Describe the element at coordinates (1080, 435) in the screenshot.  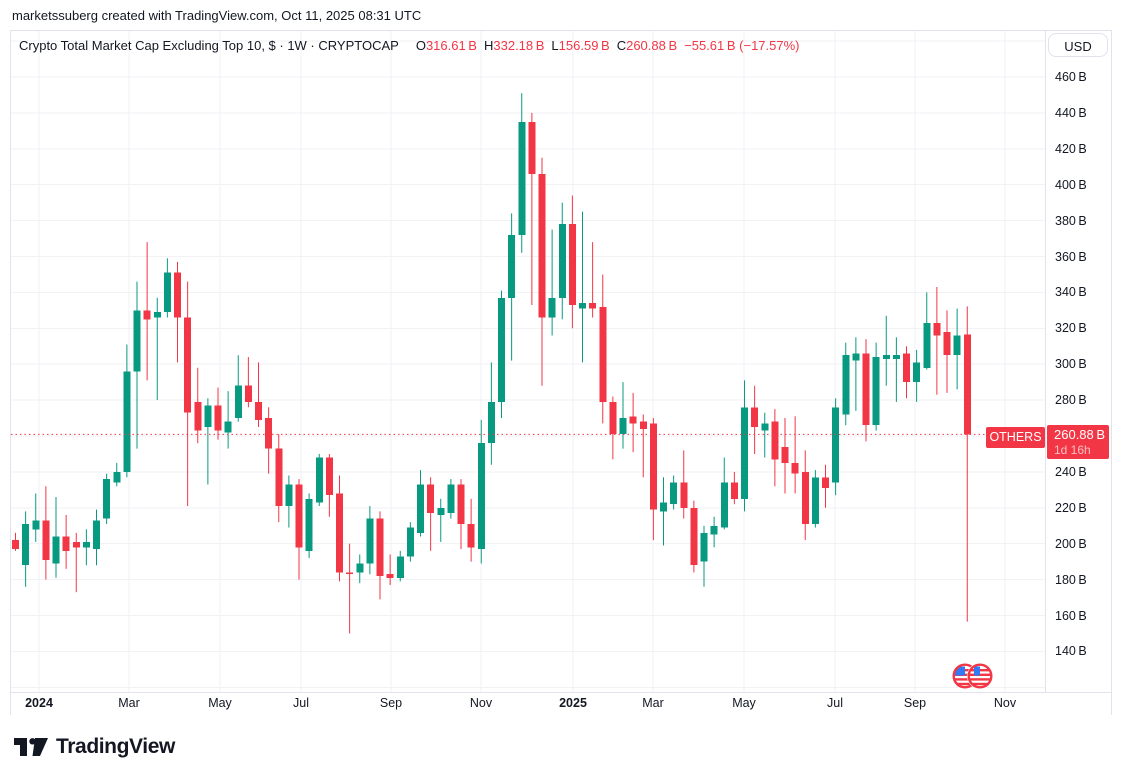
I see `current-price-value: 260.88 B` at that location.